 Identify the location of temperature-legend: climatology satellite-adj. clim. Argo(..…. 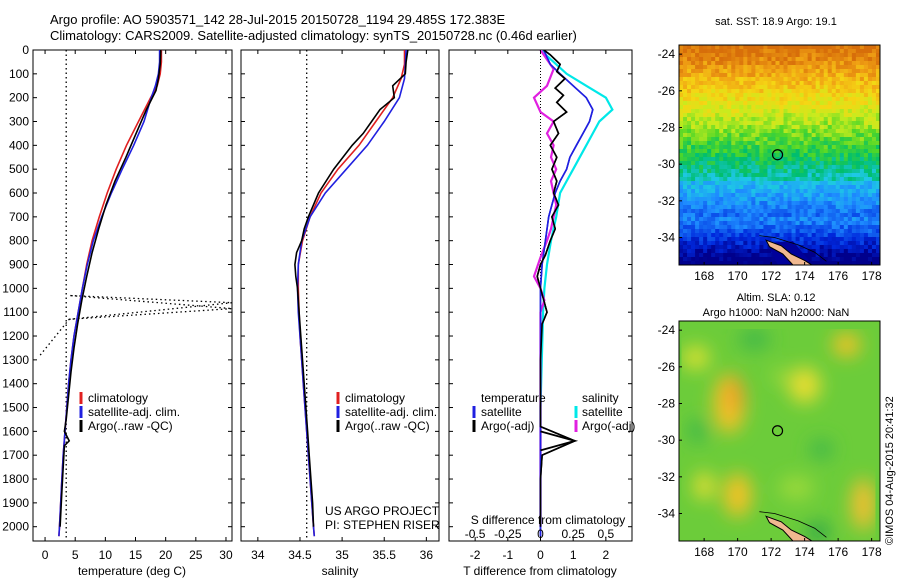
(129, 412).